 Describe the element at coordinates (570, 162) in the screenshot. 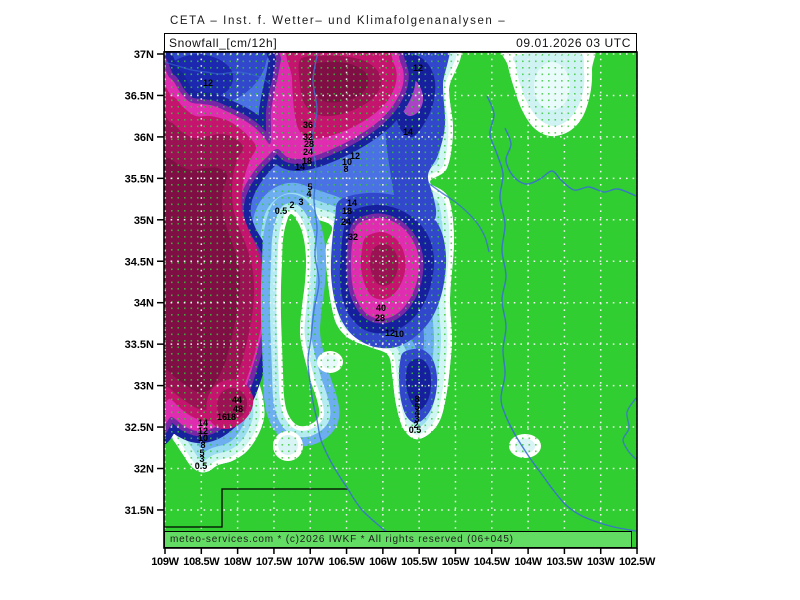

I see `river-canadian` at that location.